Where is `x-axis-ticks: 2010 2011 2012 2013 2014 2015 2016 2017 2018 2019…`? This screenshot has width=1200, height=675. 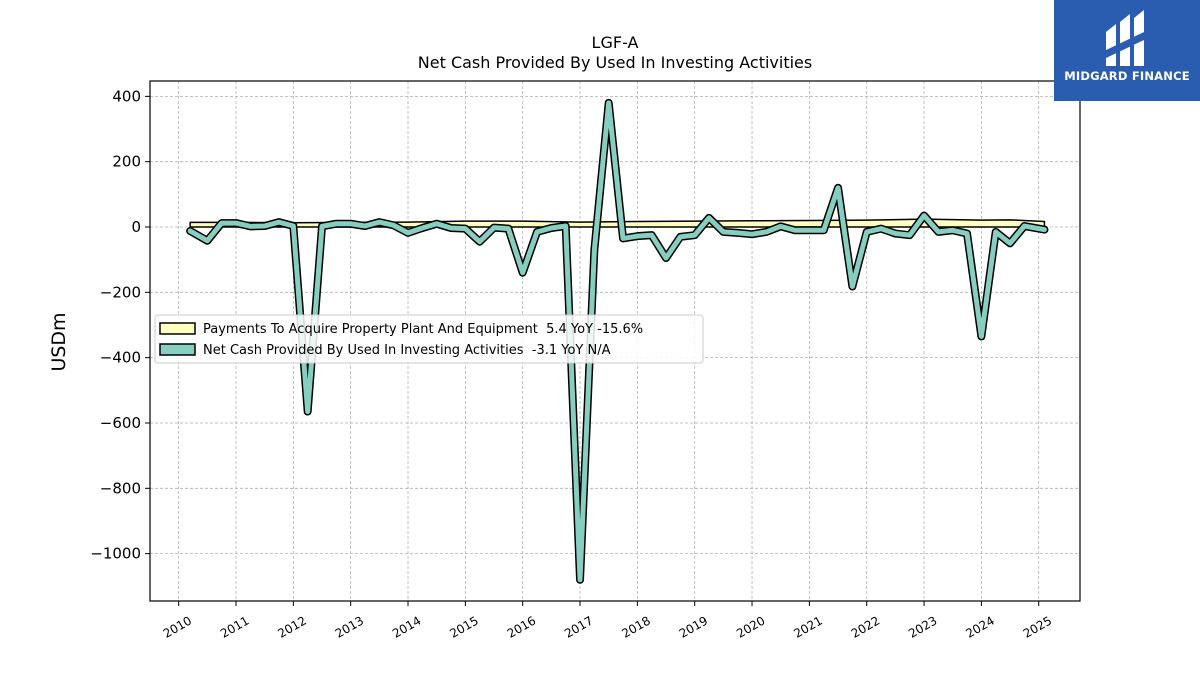 x-axis-ticks: 2010 2011 2012 2013 2014 2015 2016 2017 2018 2019… is located at coordinates (607, 621).